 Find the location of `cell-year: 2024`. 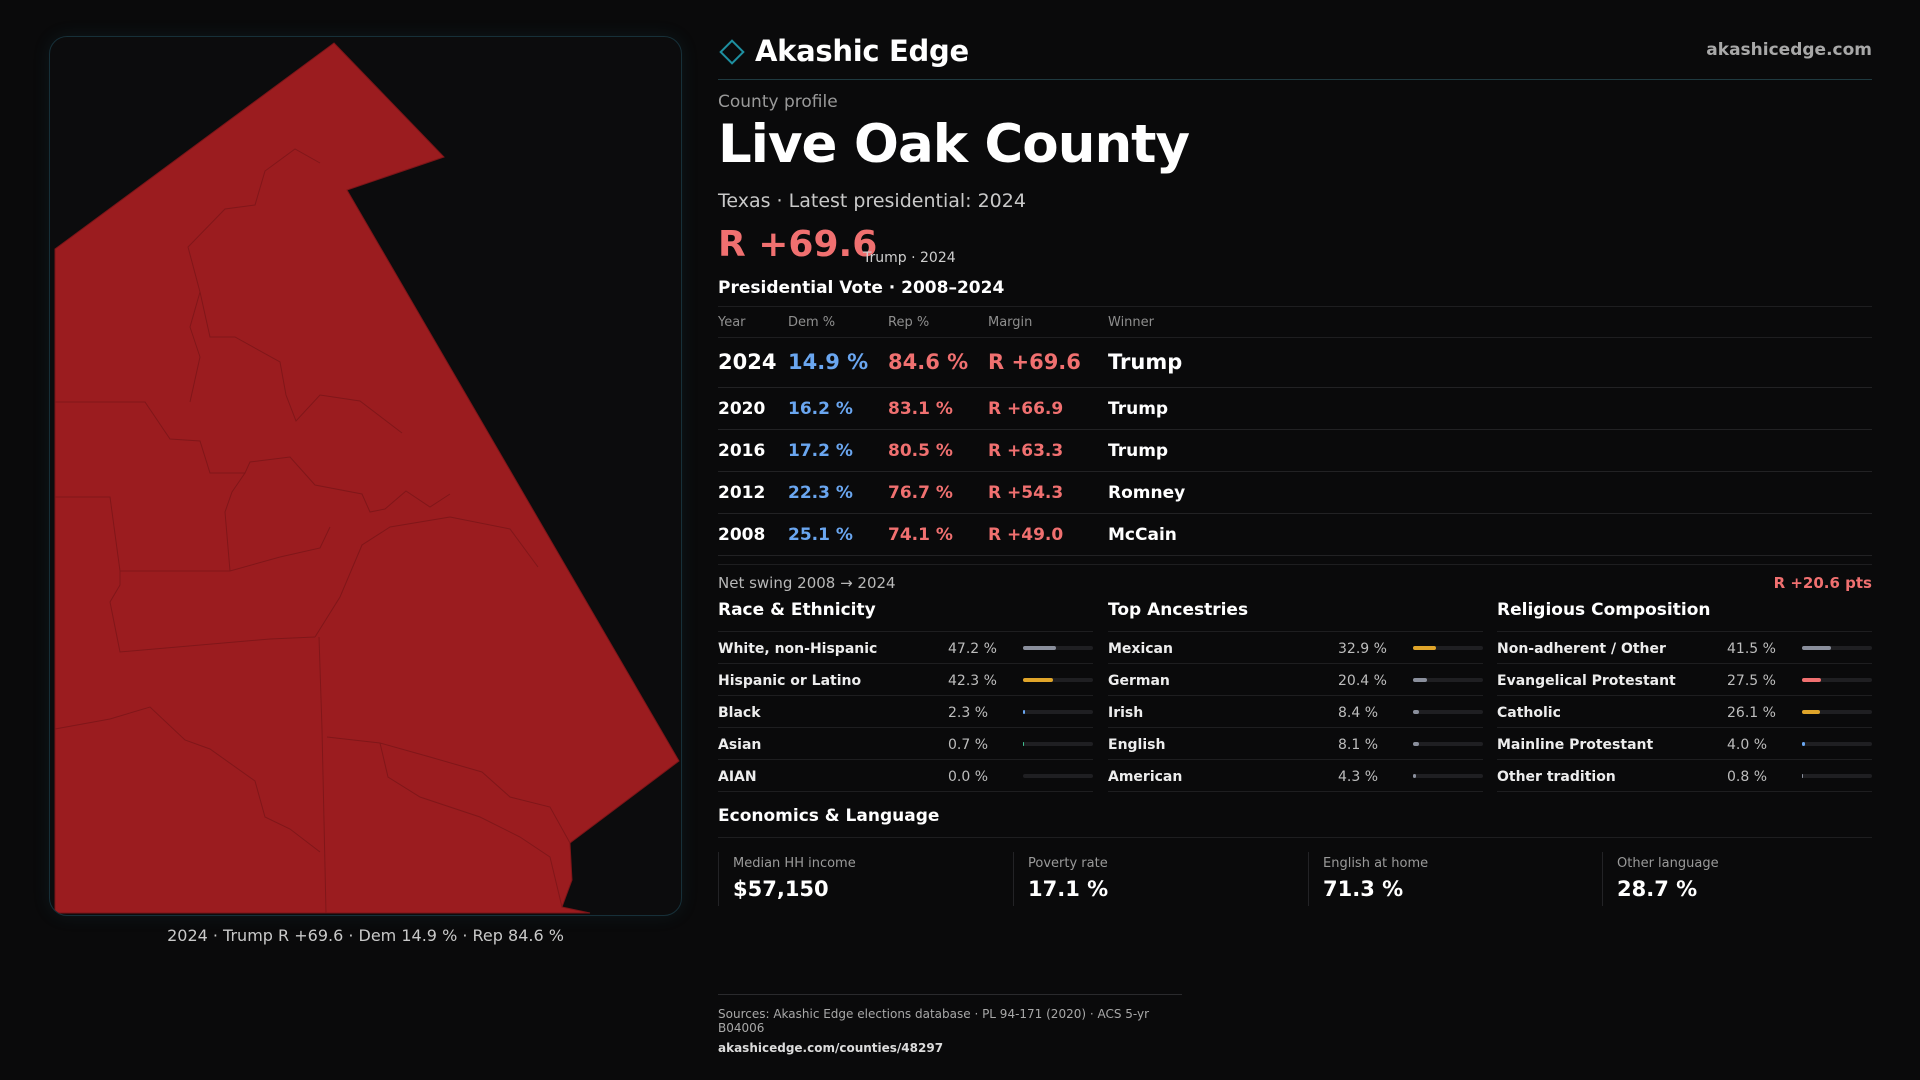

cell-year: 2024 is located at coordinates (747, 362).